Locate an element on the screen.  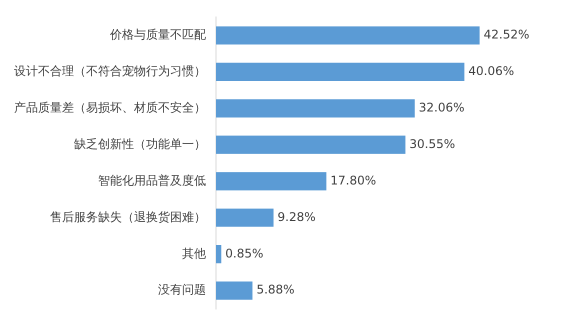
y-tick-label: 没有问题 is located at coordinates (182, 289).